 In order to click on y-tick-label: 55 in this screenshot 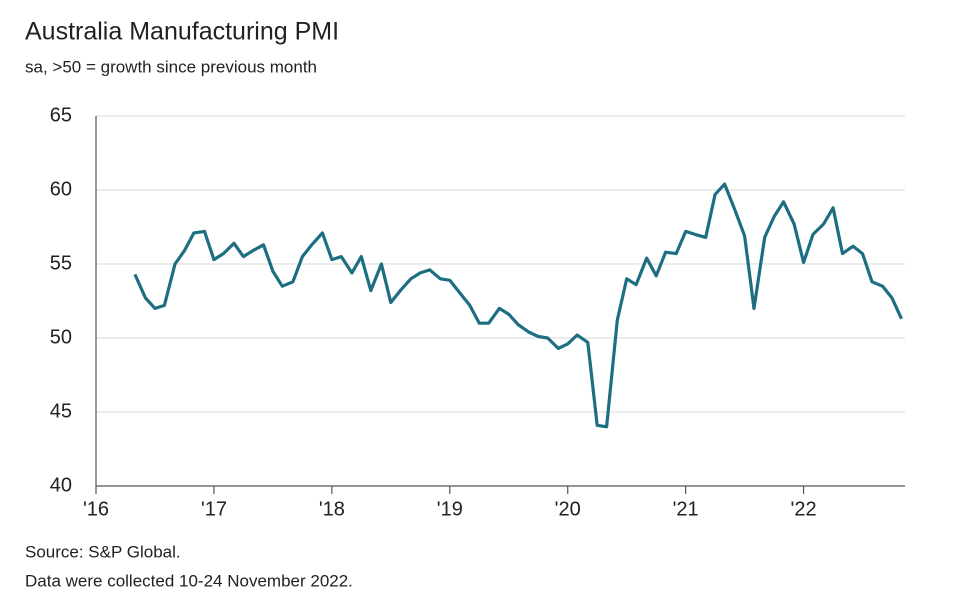, I will do `click(61, 263)`.